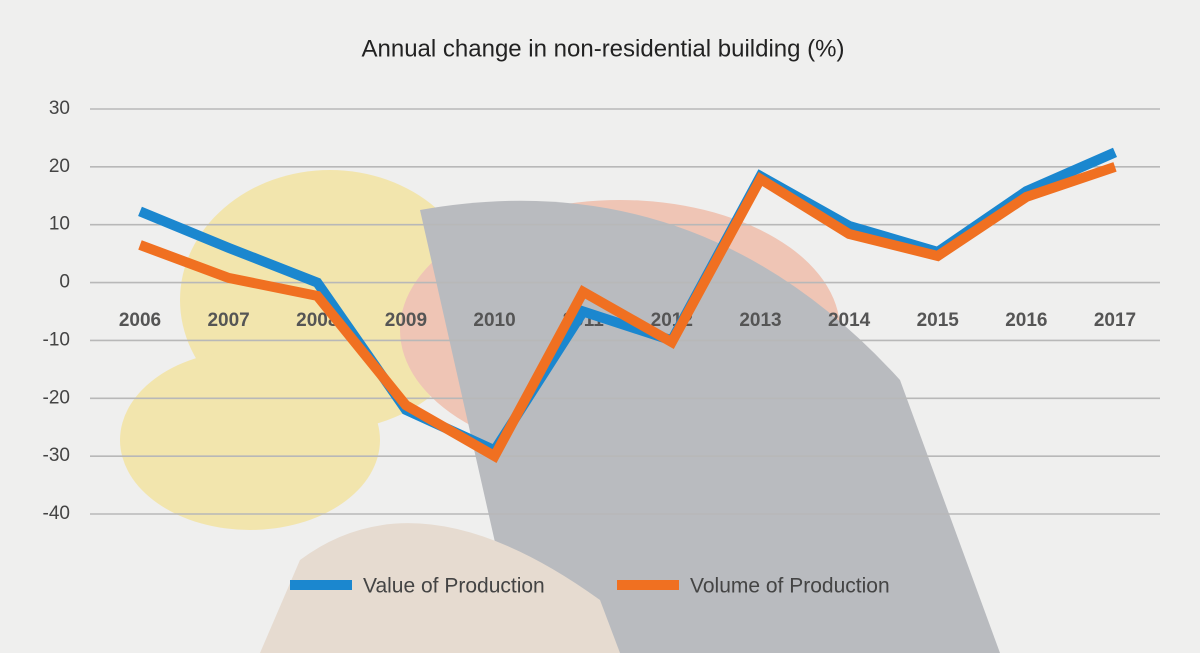 Image resolution: width=1200 pixels, height=653 pixels. Describe the element at coordinates (56, 513) in the screenshot. I see `y-tick-label: -40` at that location.